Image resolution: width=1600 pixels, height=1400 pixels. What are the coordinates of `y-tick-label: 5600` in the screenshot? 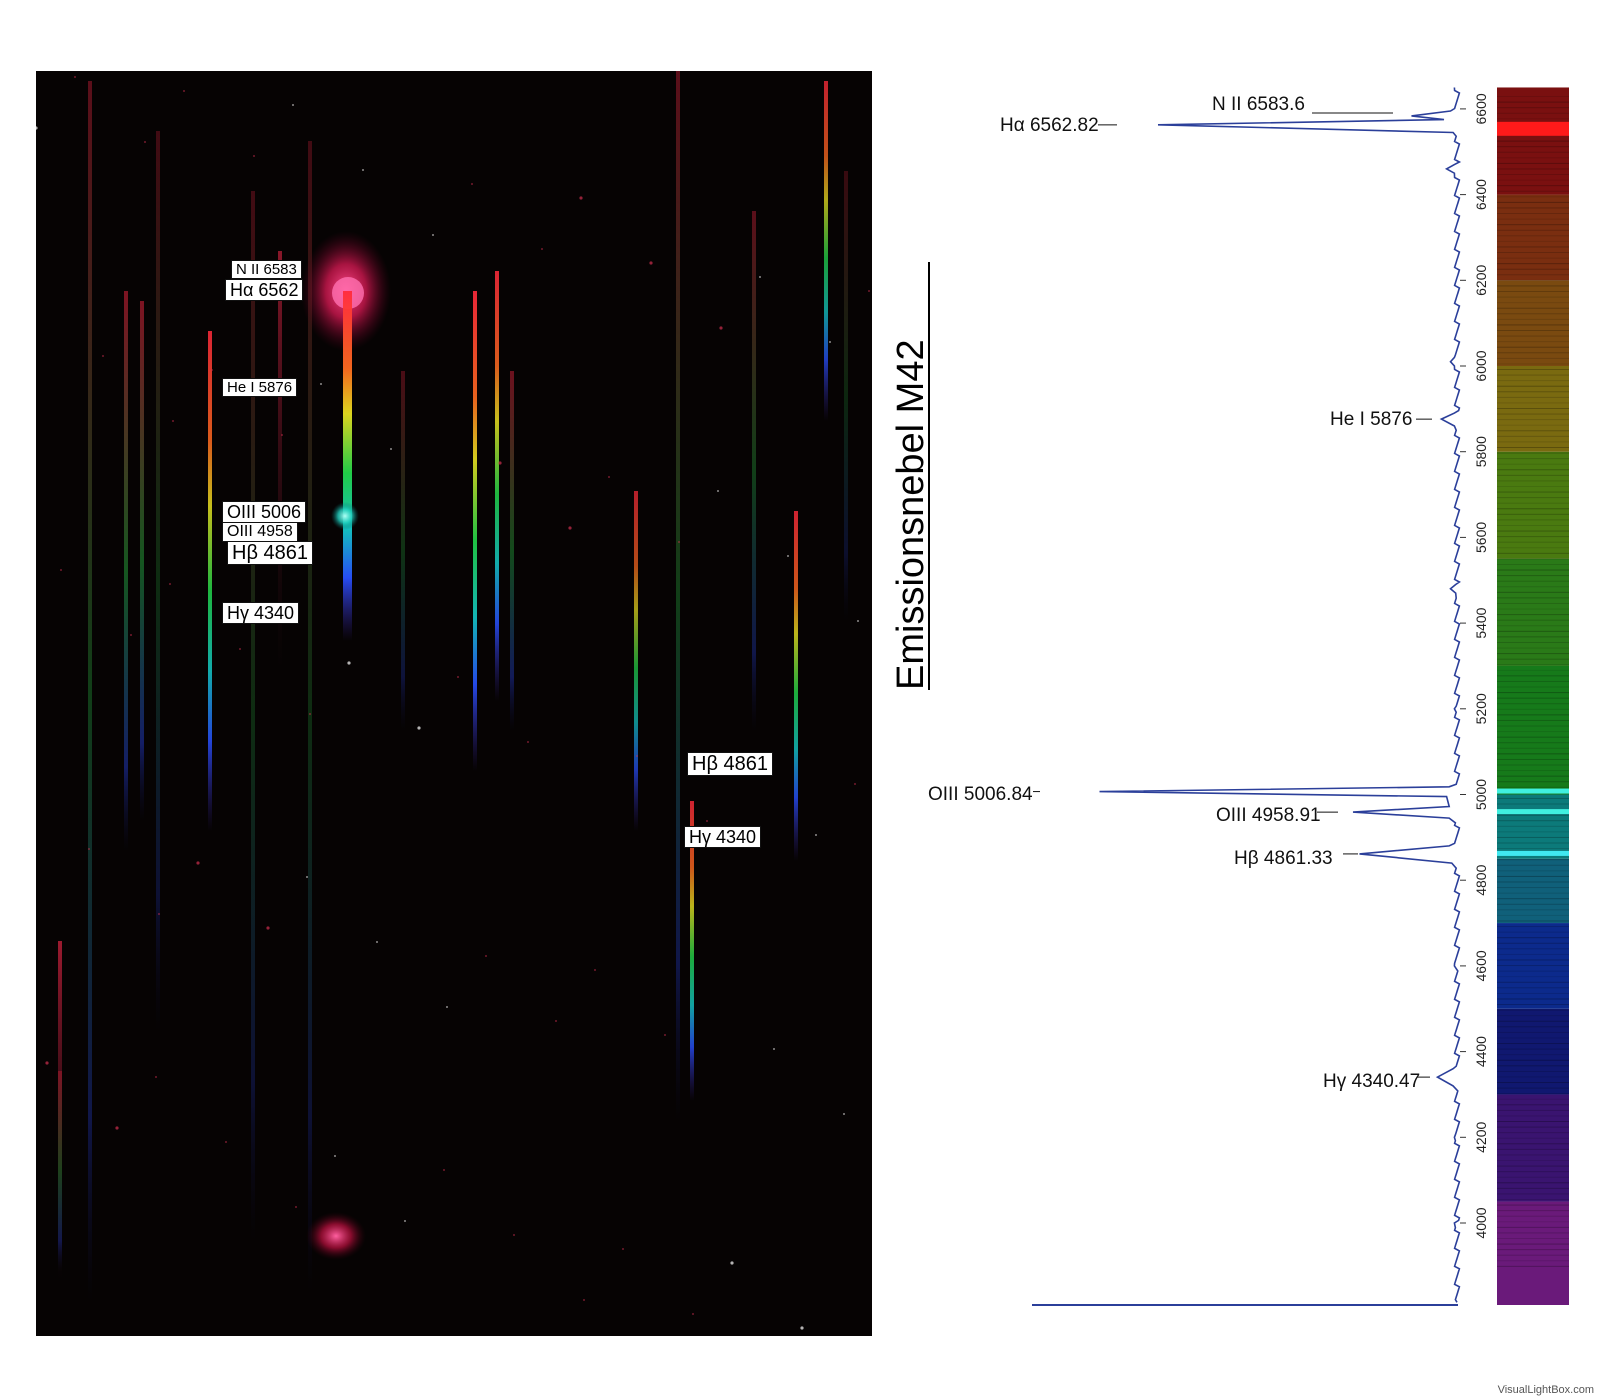 It's located at (1481, 537).